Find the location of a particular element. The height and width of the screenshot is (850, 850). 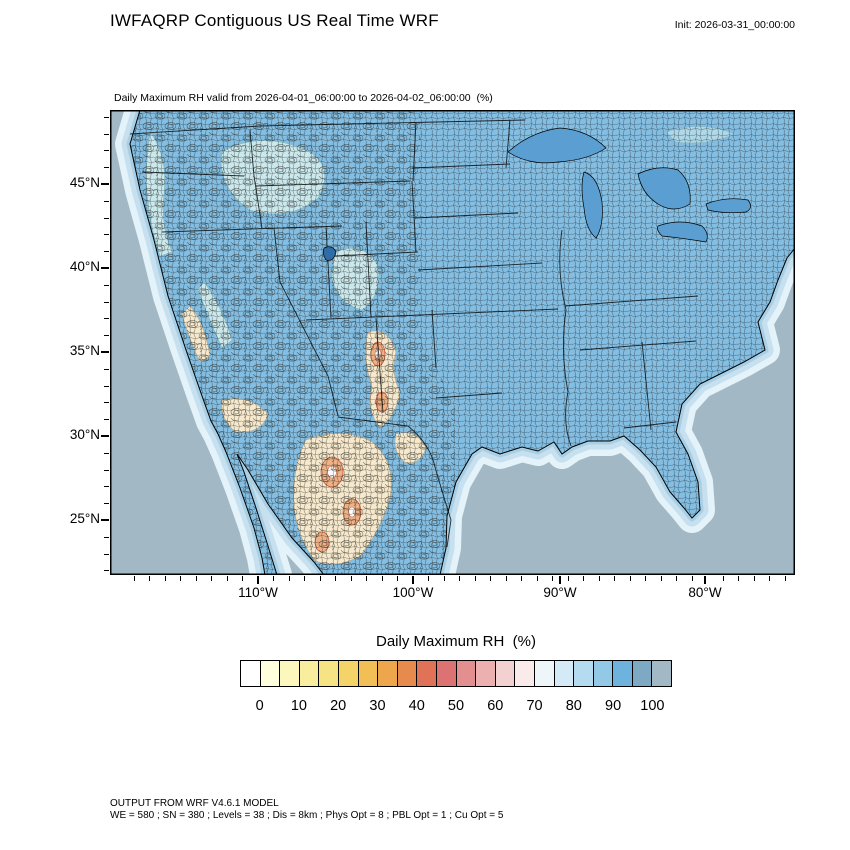

lon-axis-label: 110°W is located at coordinates (258, 592).